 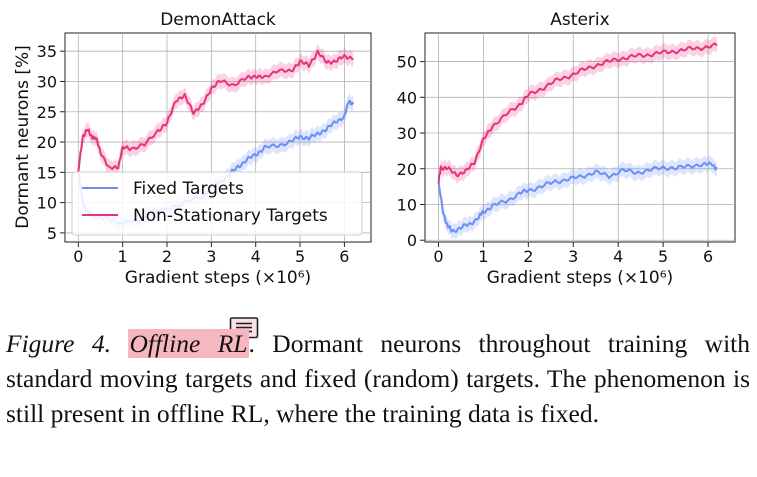 I want to click on legend-label-nonstationary: Non-Stationary Targets, so click(x=230, y=216).